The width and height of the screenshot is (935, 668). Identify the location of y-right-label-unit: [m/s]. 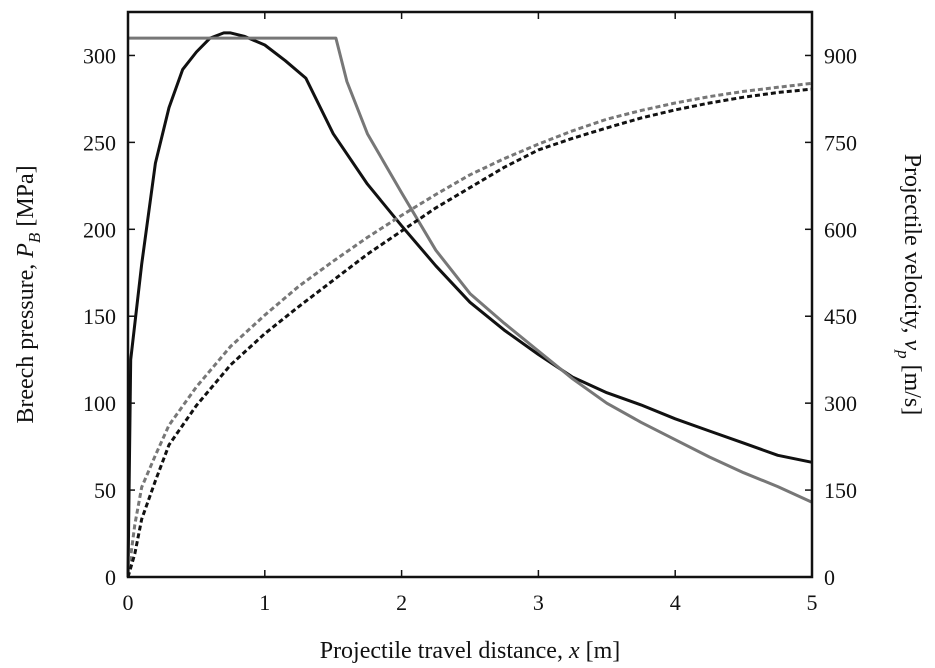
(912, 387).